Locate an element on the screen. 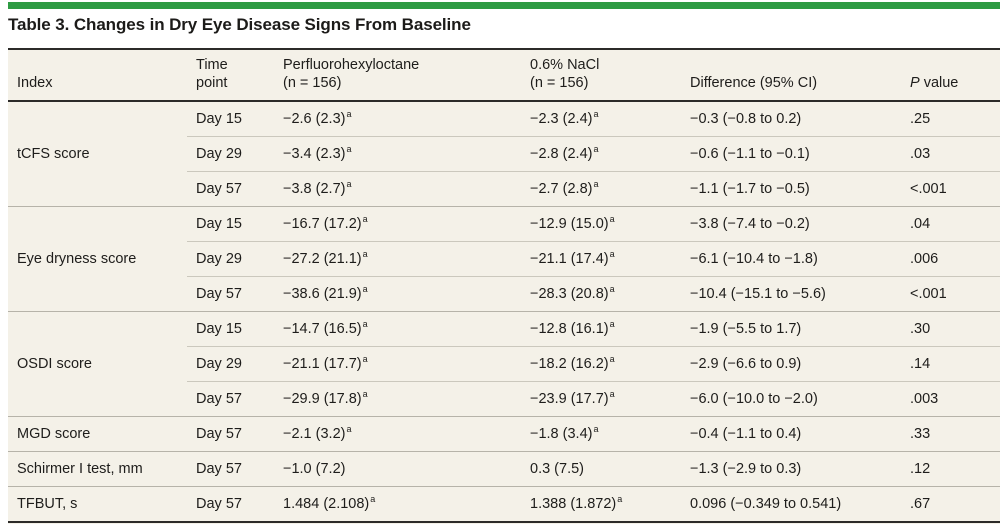 The image size is (1008, 524). col-header-nacl-line2: (n = 156) is located at coordinates (559, 83).